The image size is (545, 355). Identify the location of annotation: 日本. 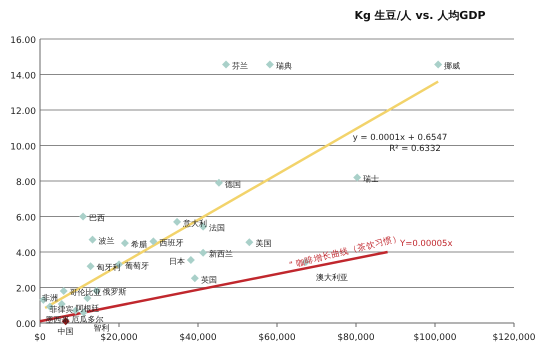
(176, 261).